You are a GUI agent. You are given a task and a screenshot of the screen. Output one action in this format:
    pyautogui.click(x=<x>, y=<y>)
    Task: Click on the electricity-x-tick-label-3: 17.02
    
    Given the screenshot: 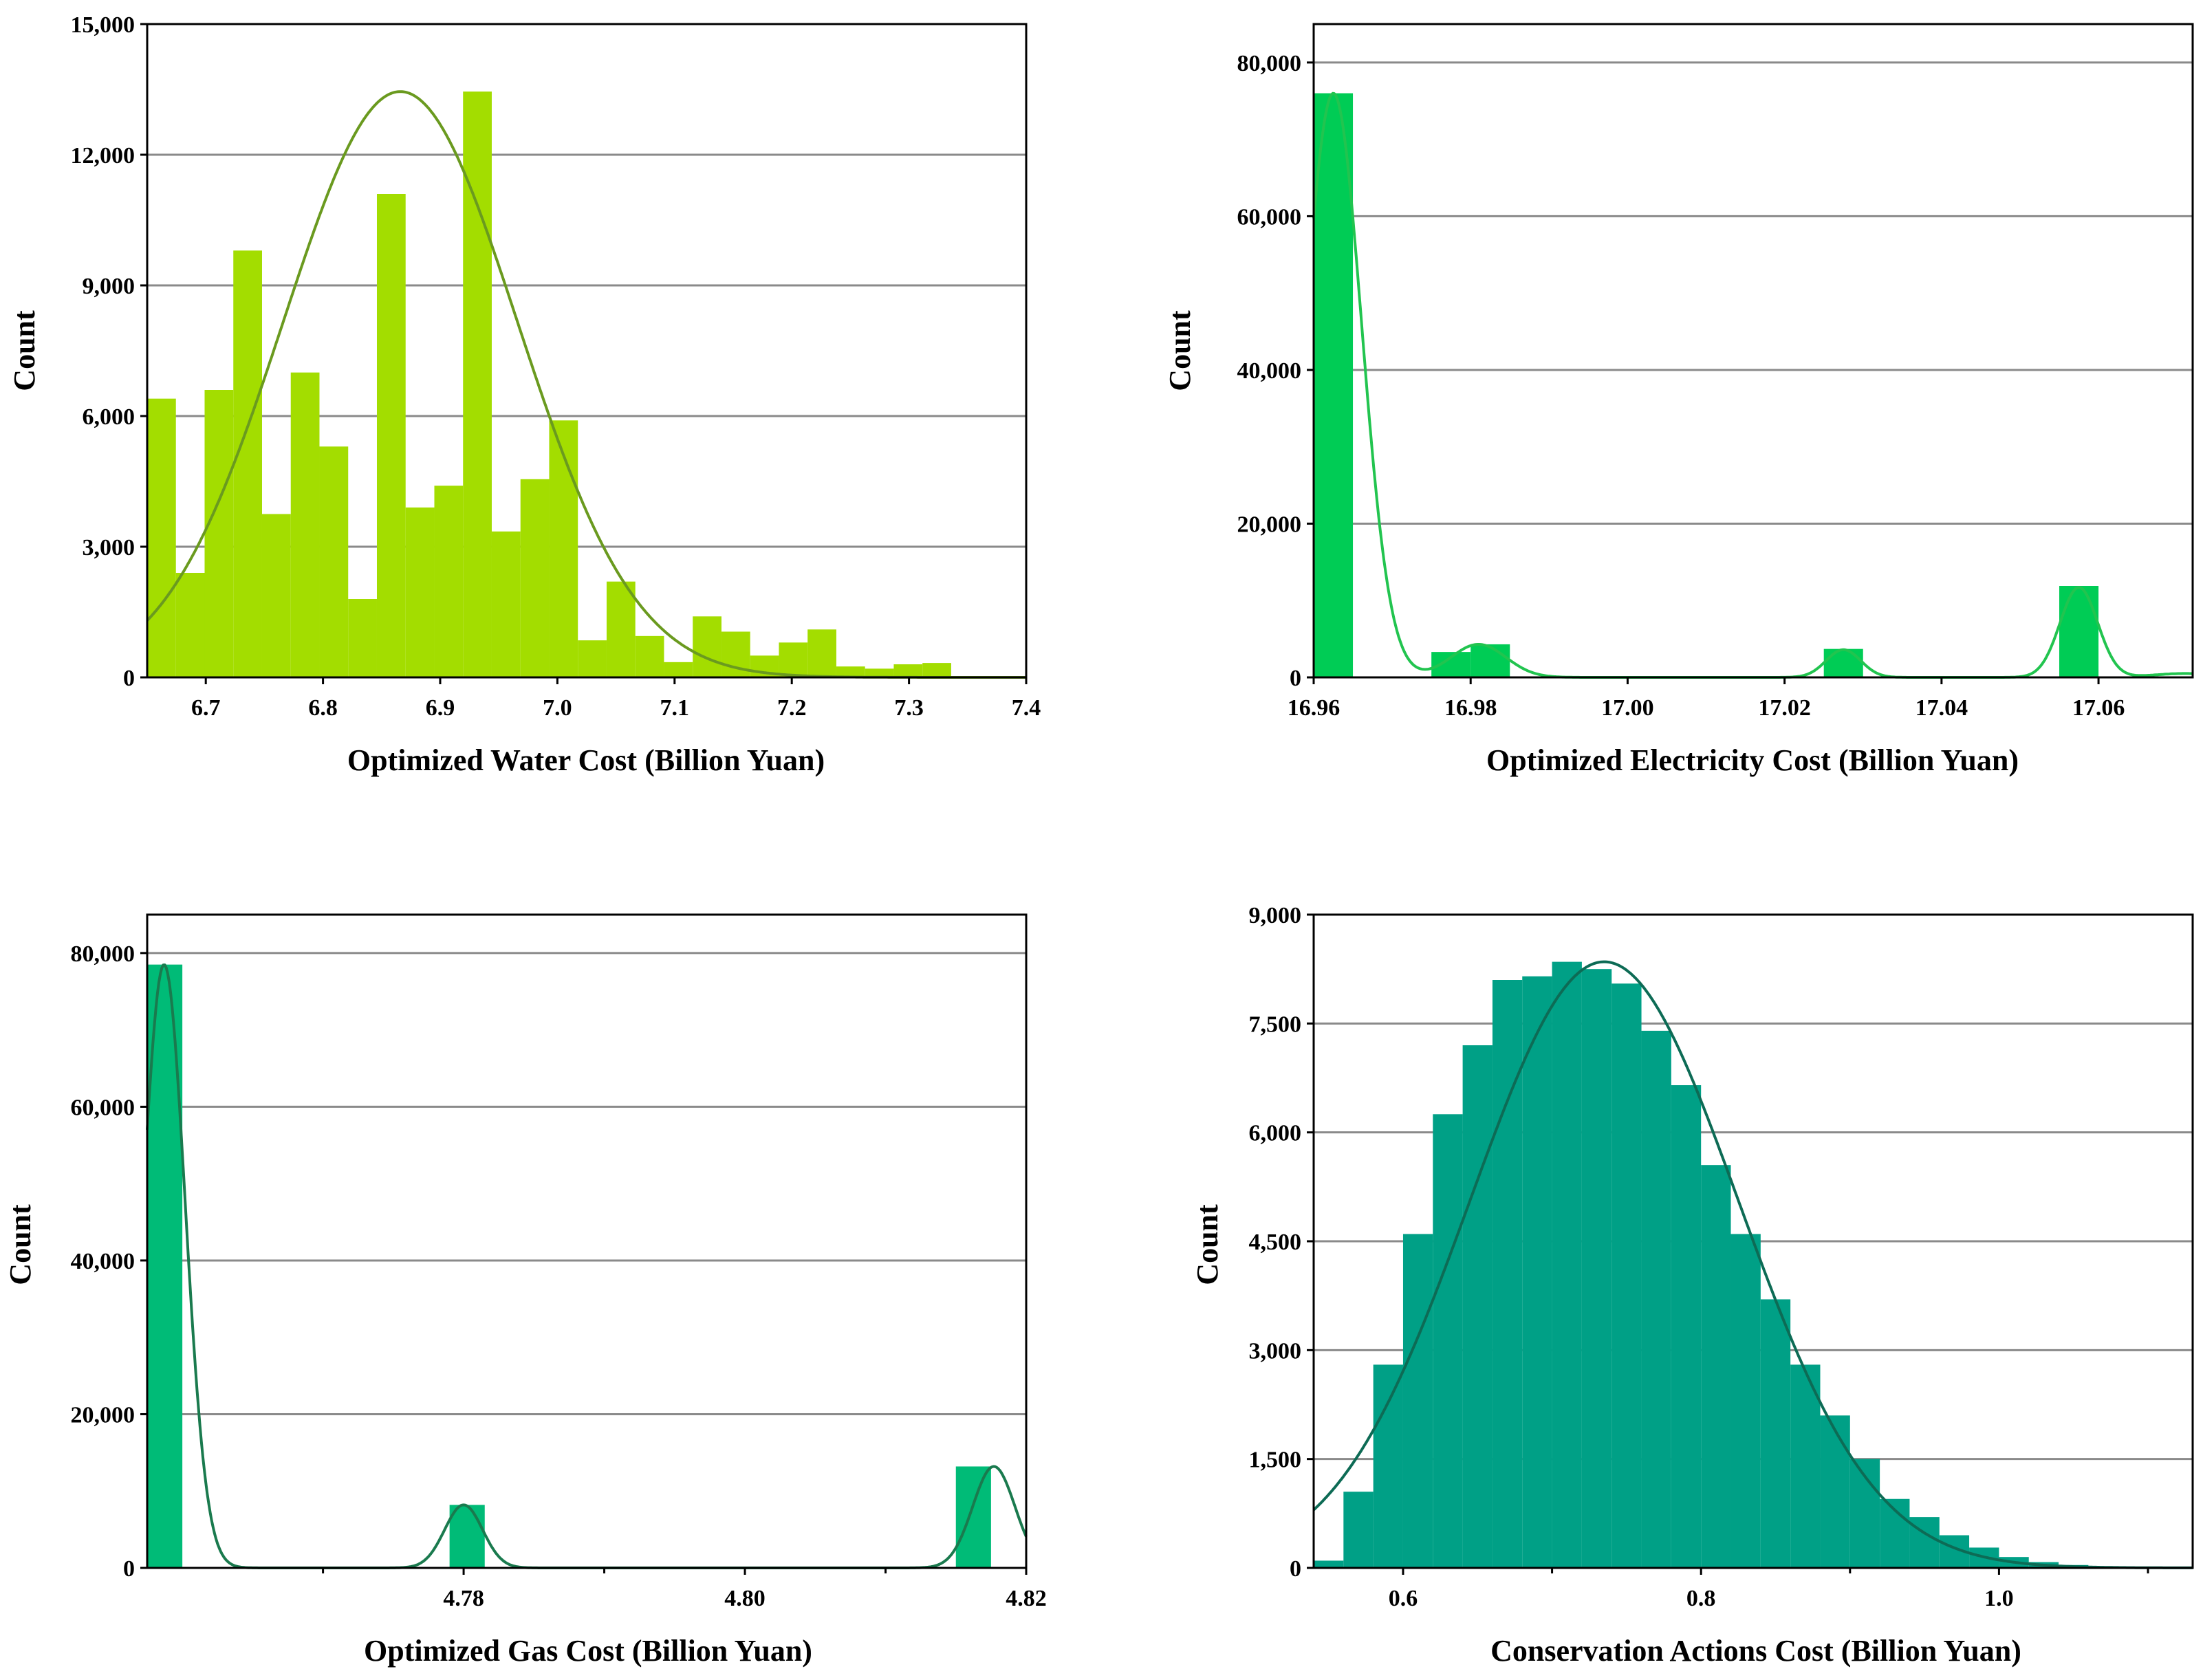 What is the action you would take?
    pyautogui.click(x=1784, y=708)
    